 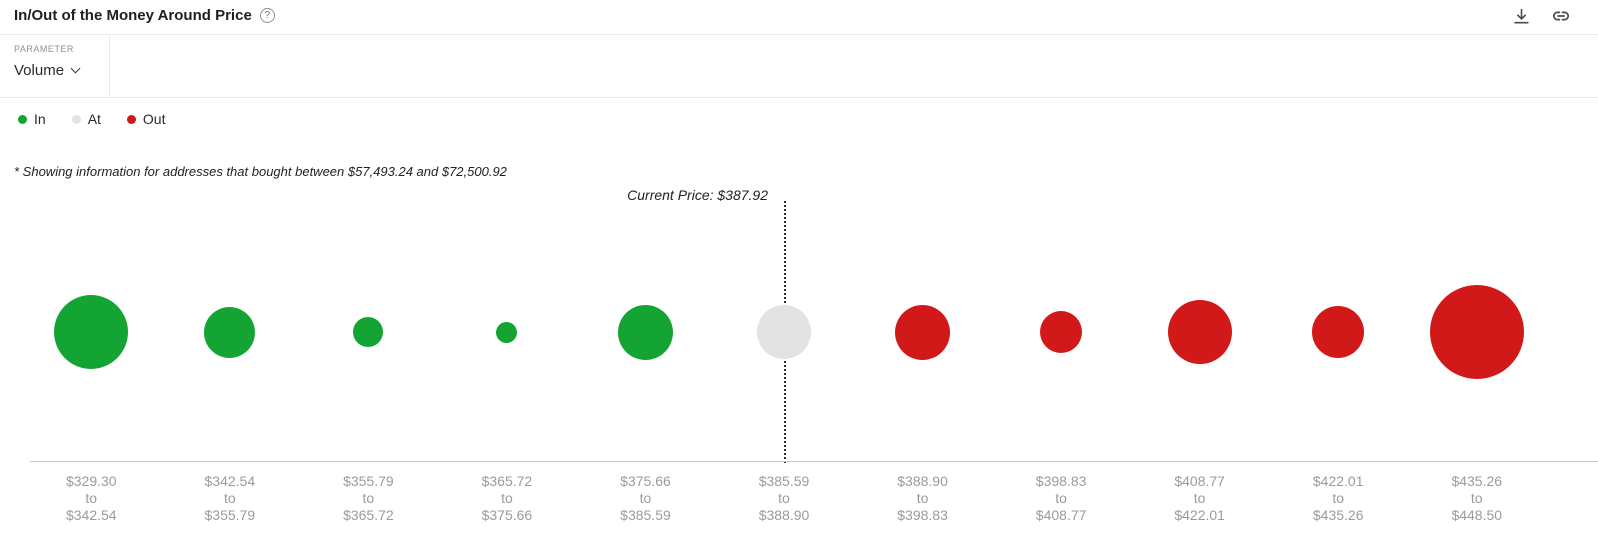 What do you see at coordinates (39, 70) in the screenshot?
I see `parameter-value: Volume` at bounding box center [39, 70].